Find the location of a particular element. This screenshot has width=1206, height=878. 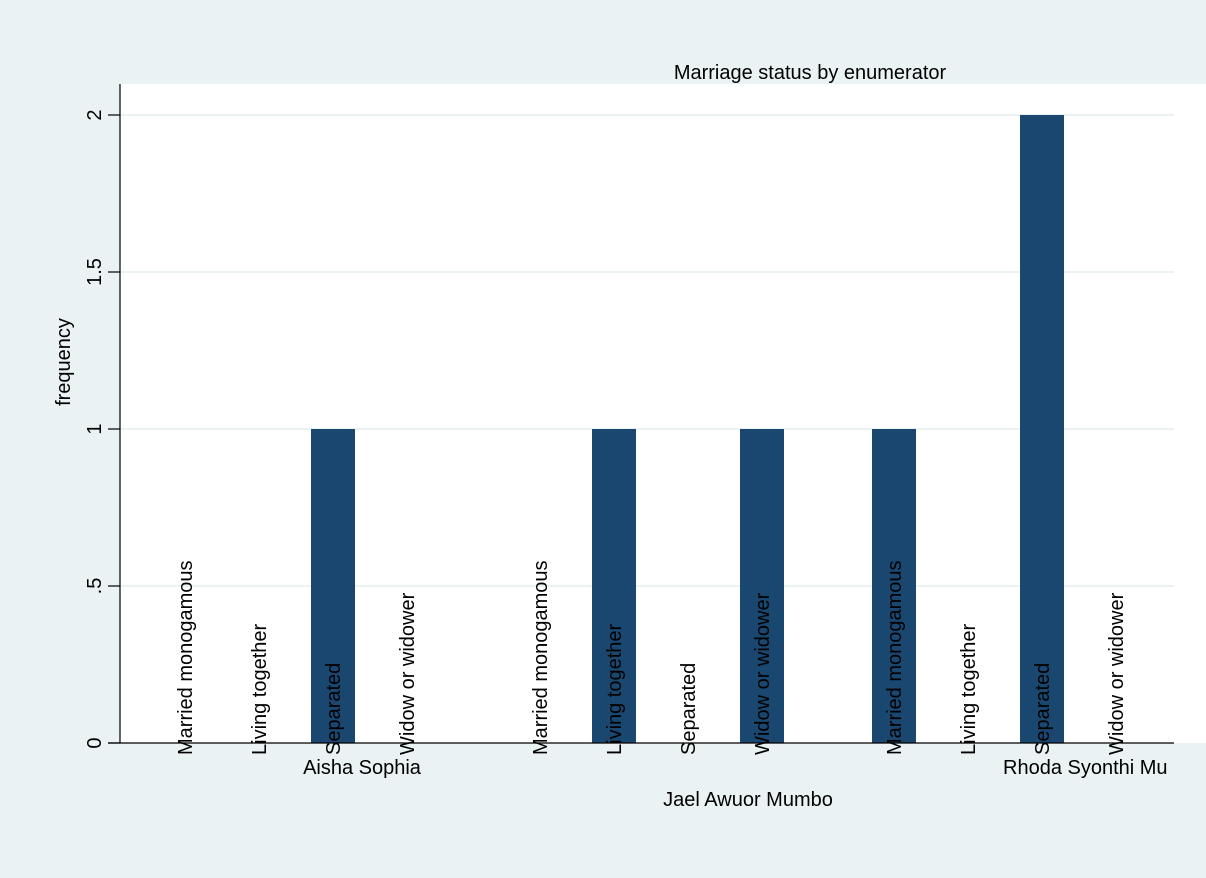

y-tick-label: 2 is located at coordinates (95, 114).